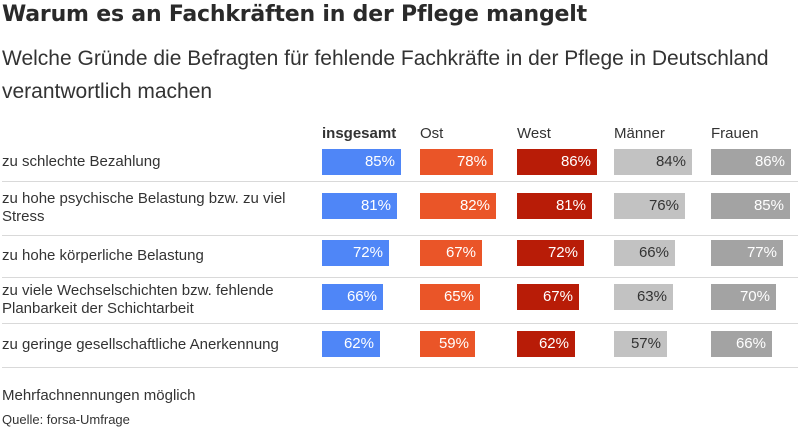 This screenshot has height=430, width=800. I want to click on row-label: zu schlechte Bezahlung, so click(81, 161).